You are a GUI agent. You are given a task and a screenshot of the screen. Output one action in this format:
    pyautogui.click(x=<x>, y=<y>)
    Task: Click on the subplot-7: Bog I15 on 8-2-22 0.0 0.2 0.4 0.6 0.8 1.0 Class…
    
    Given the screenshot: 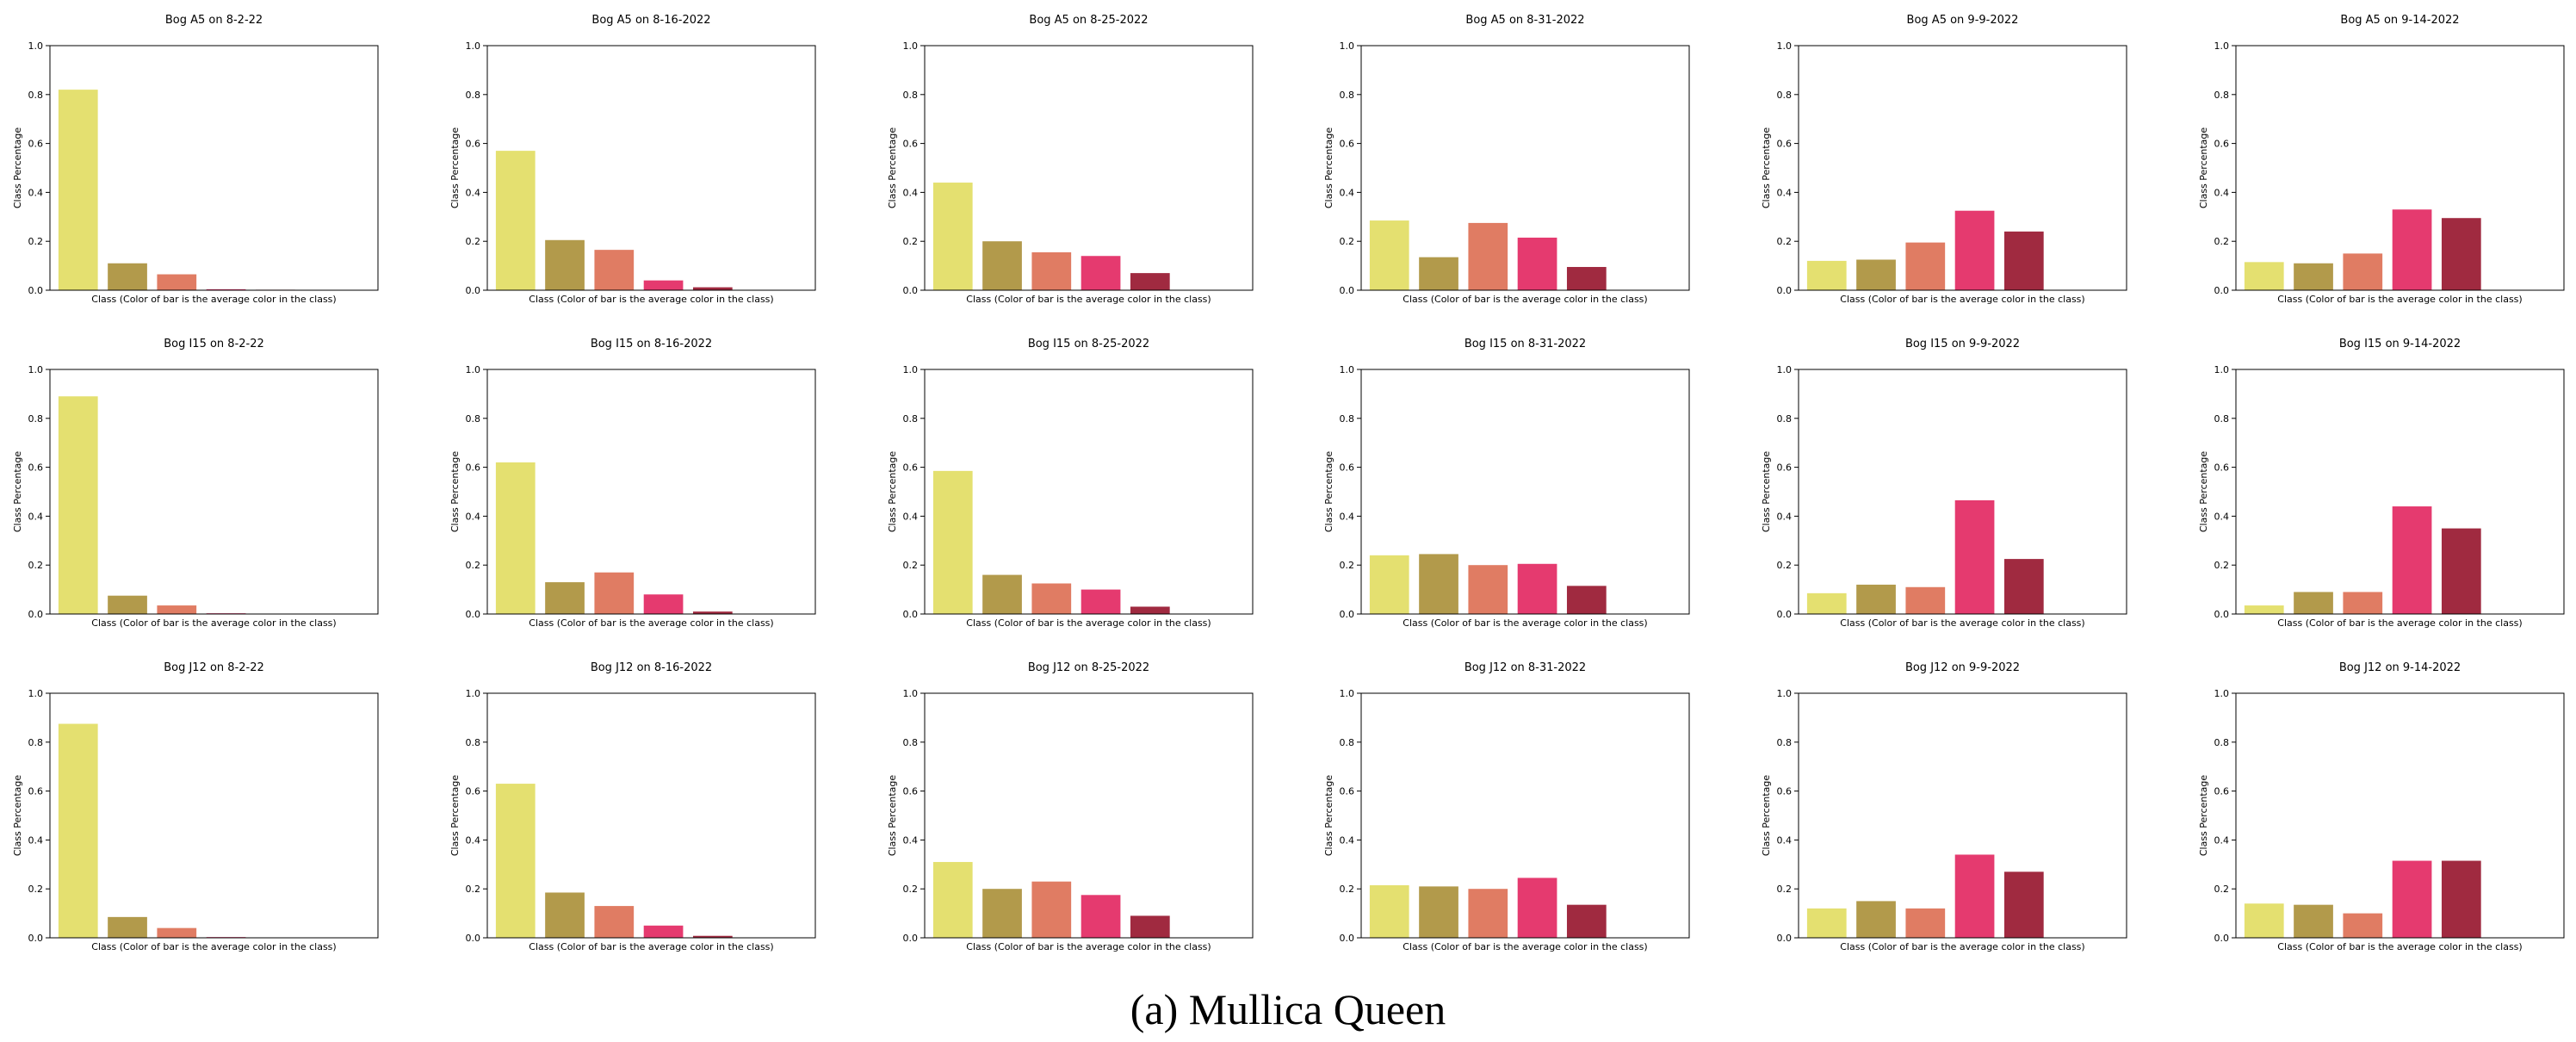 What is the action you would take?
    pyautogui.click(x=195, y=483)
    